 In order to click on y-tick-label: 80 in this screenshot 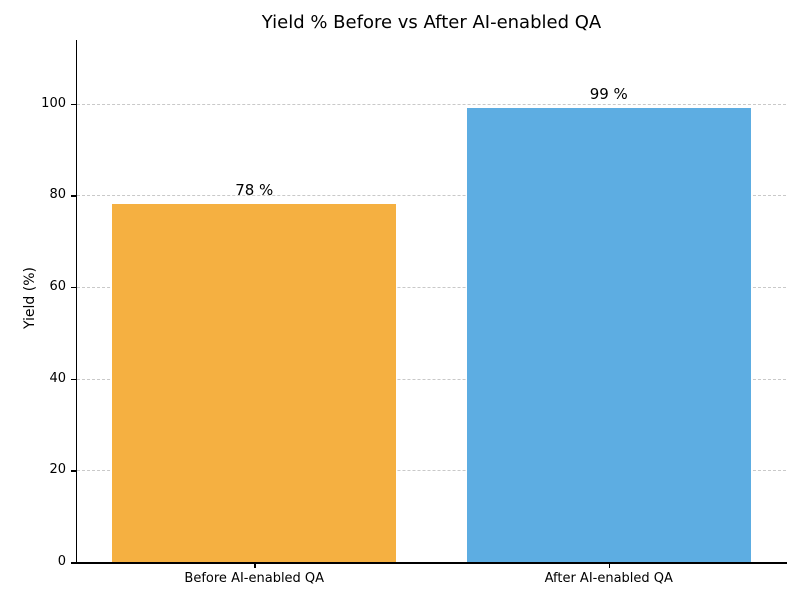, I will do `click(57, 195)`.